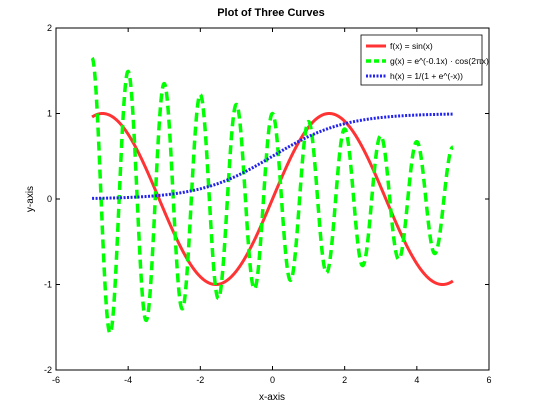 The width and height of the screenshot is (537, 407). Describe the element at coordinates (411, 46) in the screenshot. I see `legend-label-f: f(x) = sin(x)` at that location.